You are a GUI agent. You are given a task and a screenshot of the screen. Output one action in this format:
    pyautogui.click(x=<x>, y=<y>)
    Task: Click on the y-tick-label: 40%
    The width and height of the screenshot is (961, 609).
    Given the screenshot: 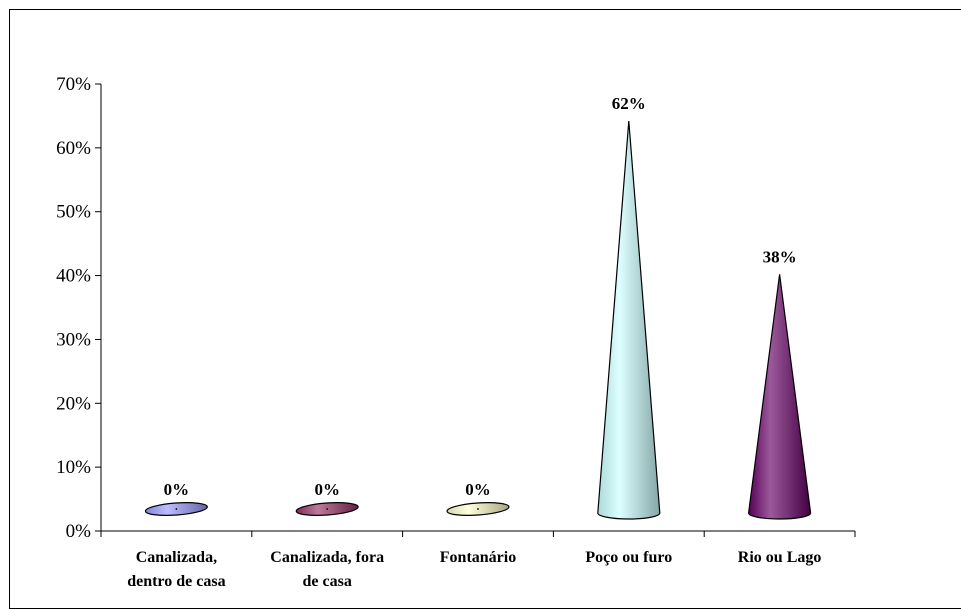 What is the action you would take?
    pyautogui.click(x=73, y=276)
    